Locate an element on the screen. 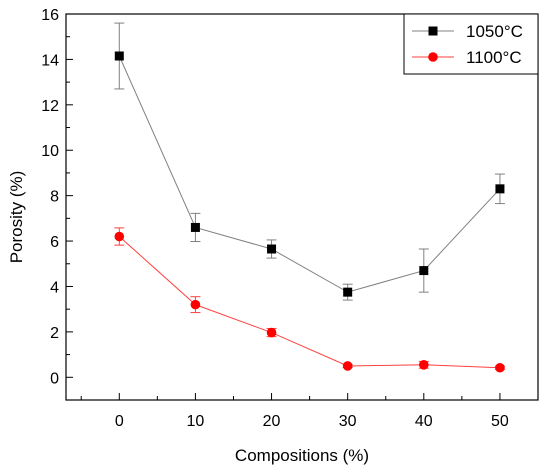 Image resolution: width=550 pixels, height=472 pixels. x-tick-label: 50 is located at coordinates (500, 421).